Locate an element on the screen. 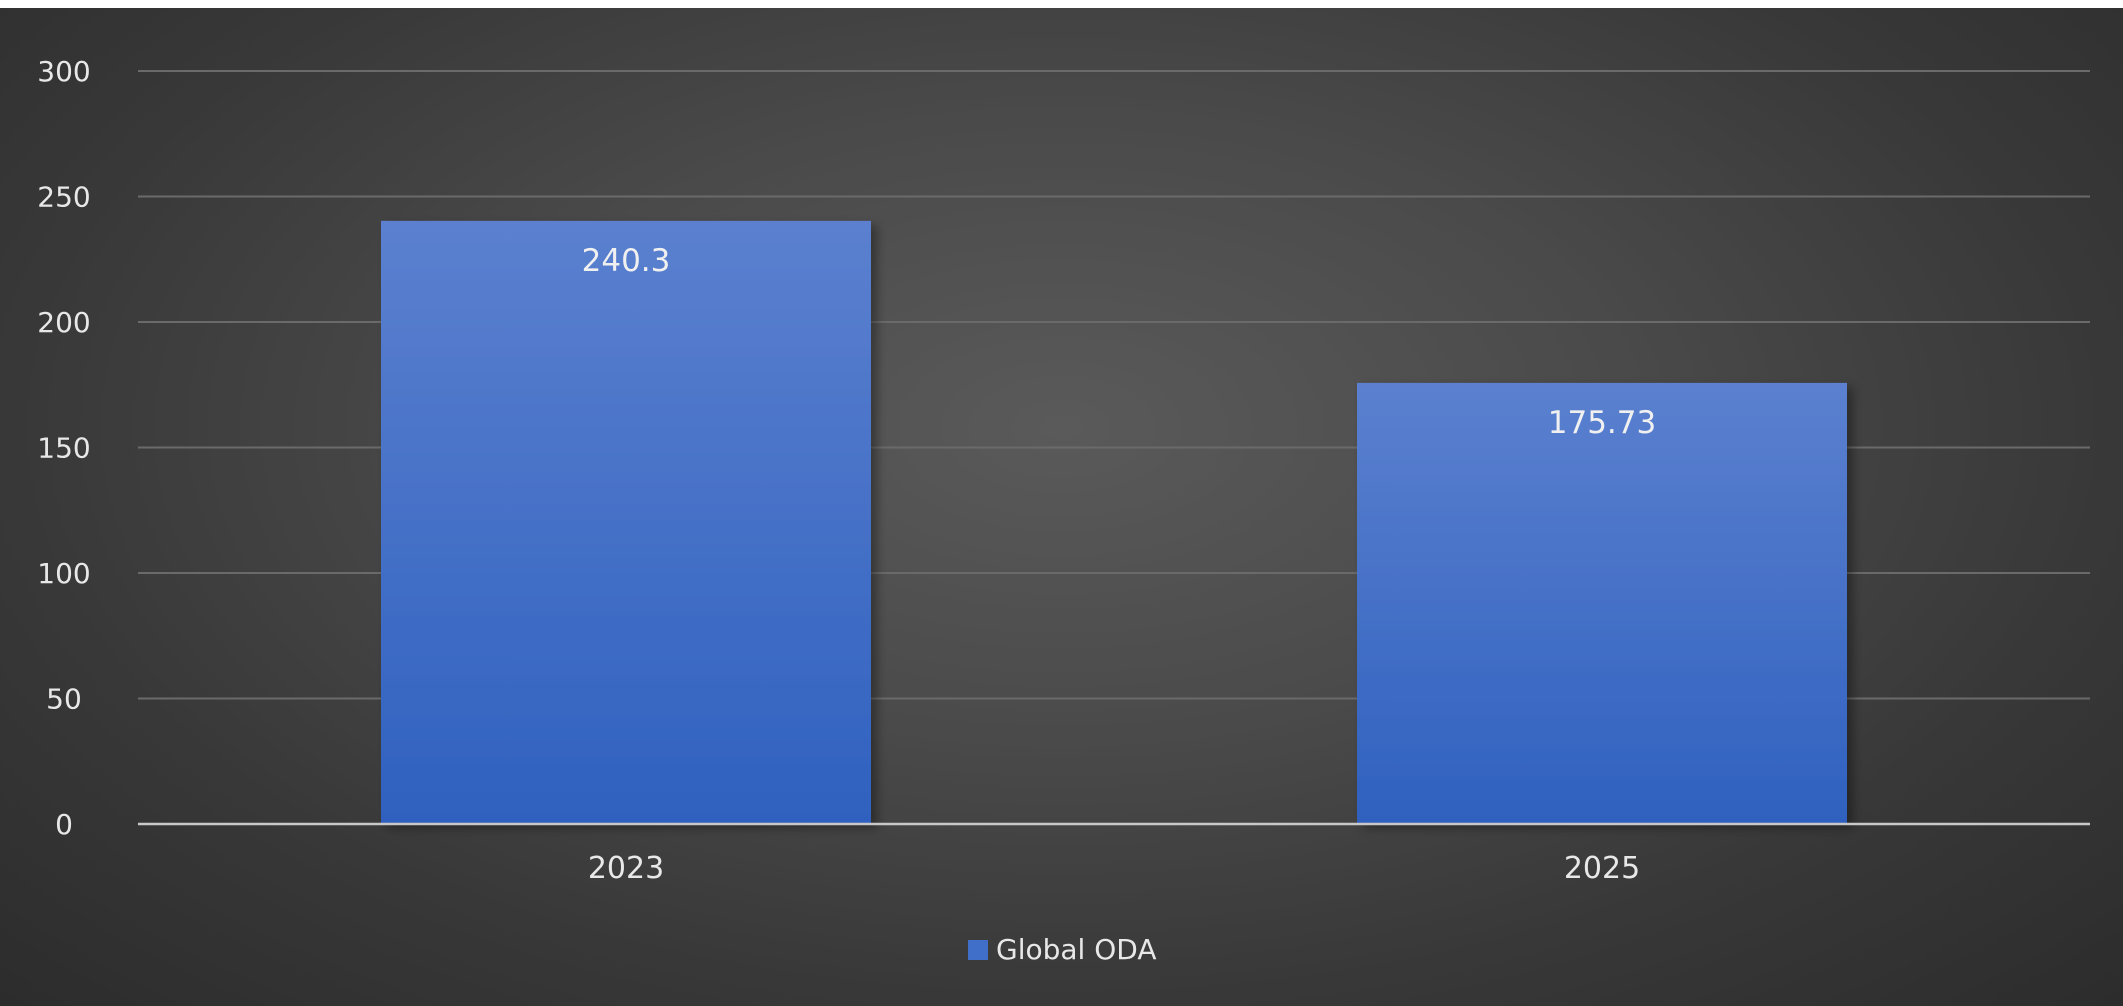  y-tick-label: 200 is located at coordinates (63, 322).